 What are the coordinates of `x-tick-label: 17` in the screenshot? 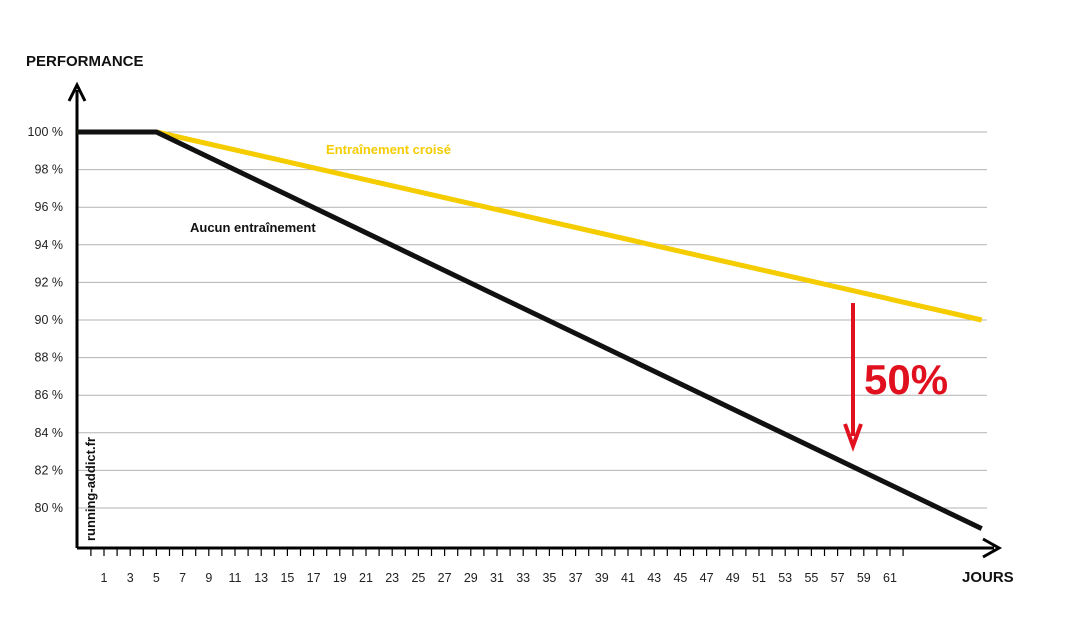 It's located at (314, 578).